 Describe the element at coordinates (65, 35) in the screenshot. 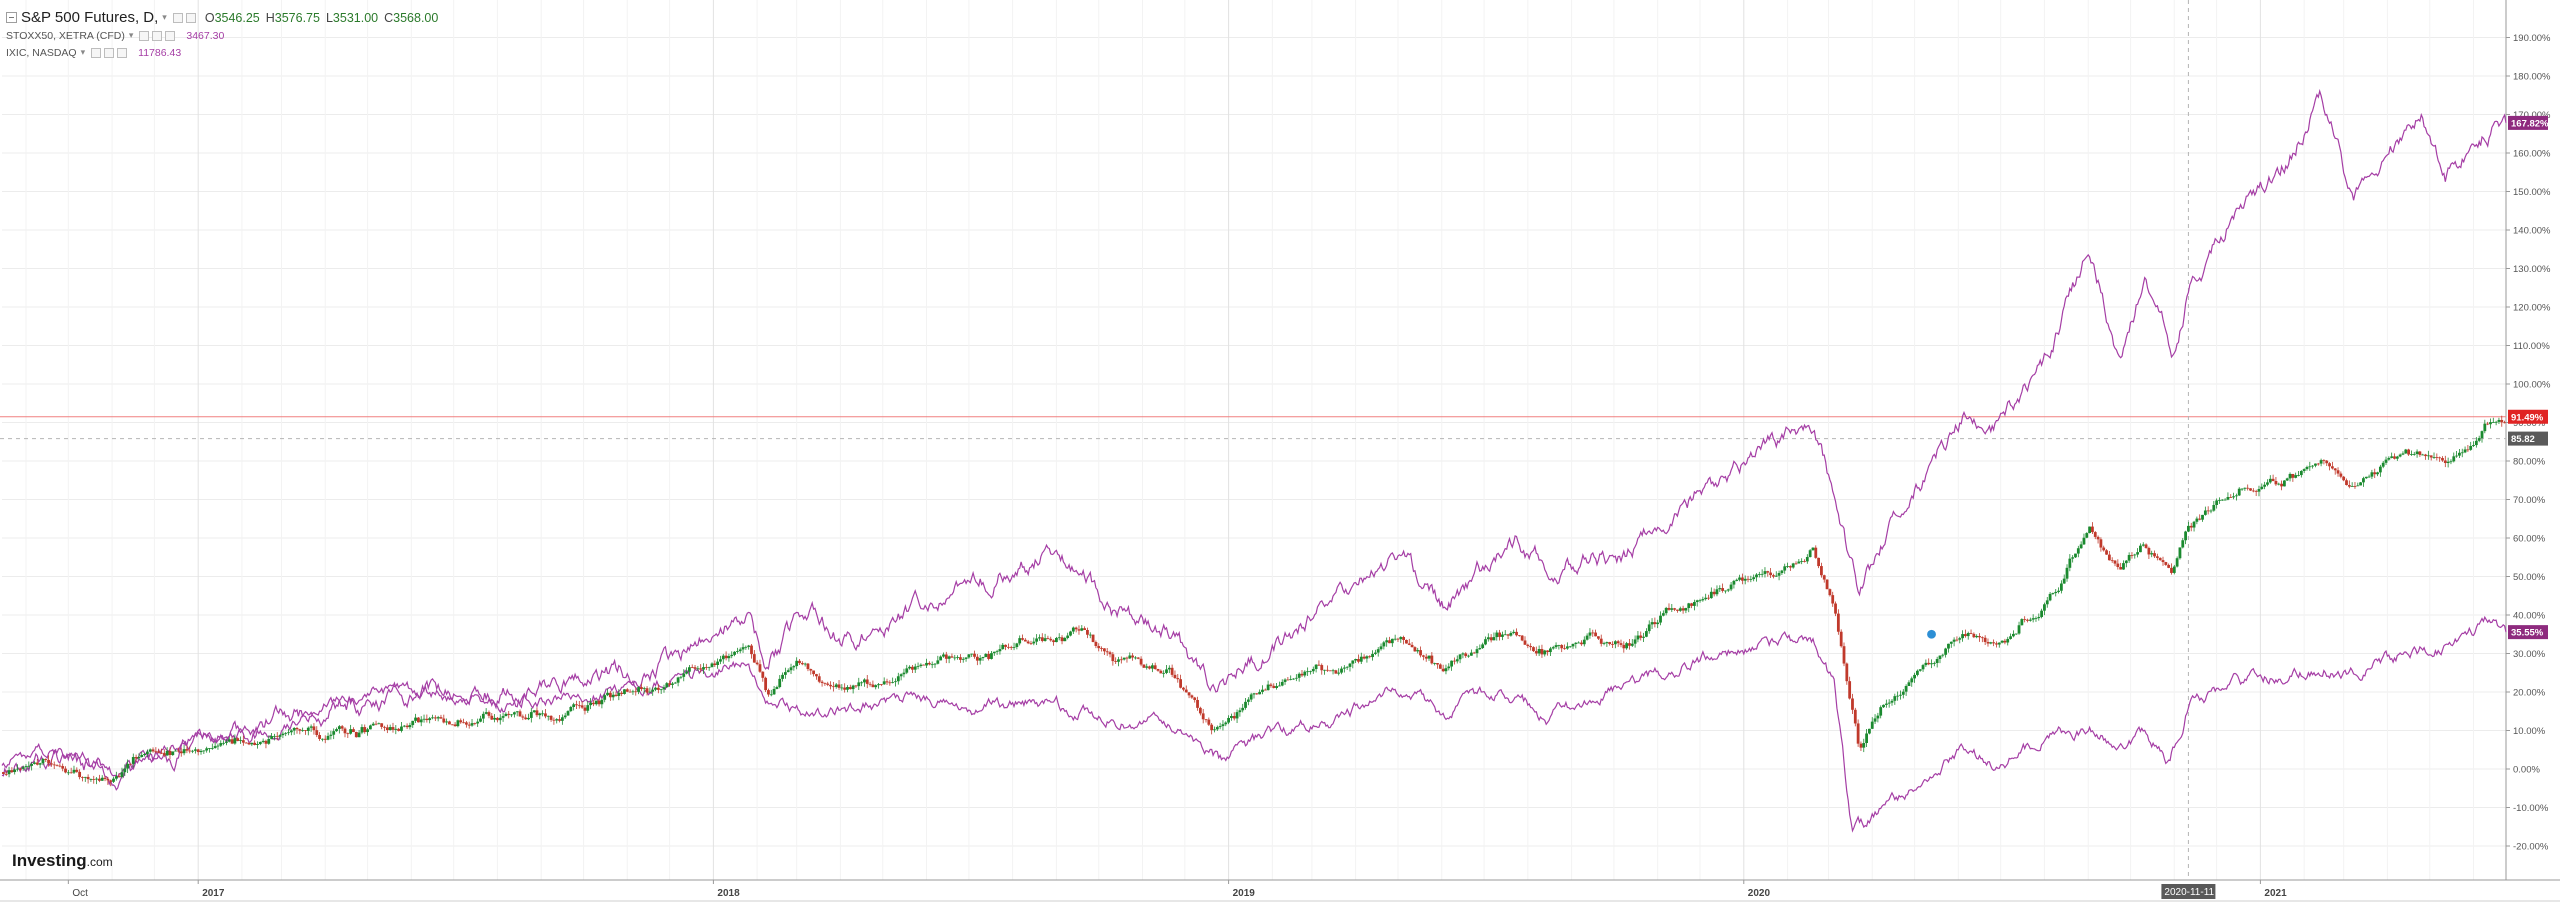

I see `compare-1-symbol-name: STOXX50, XETRA (CFD)` at that location.